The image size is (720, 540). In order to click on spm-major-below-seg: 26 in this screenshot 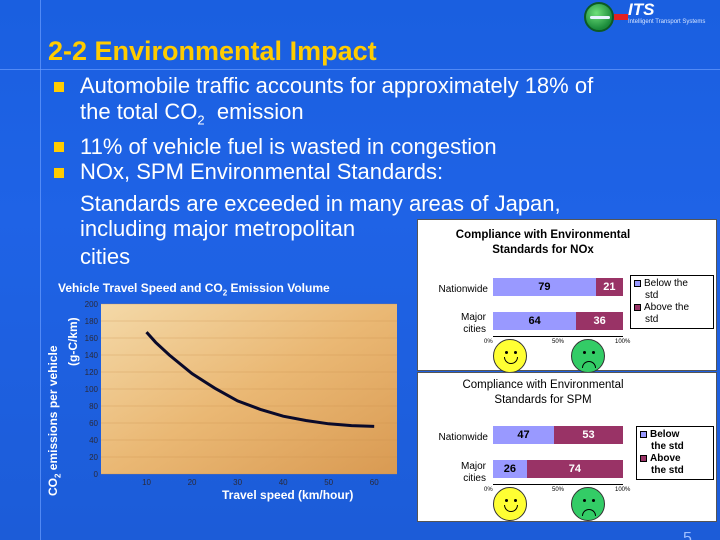, I will do `click(510, 469)`.